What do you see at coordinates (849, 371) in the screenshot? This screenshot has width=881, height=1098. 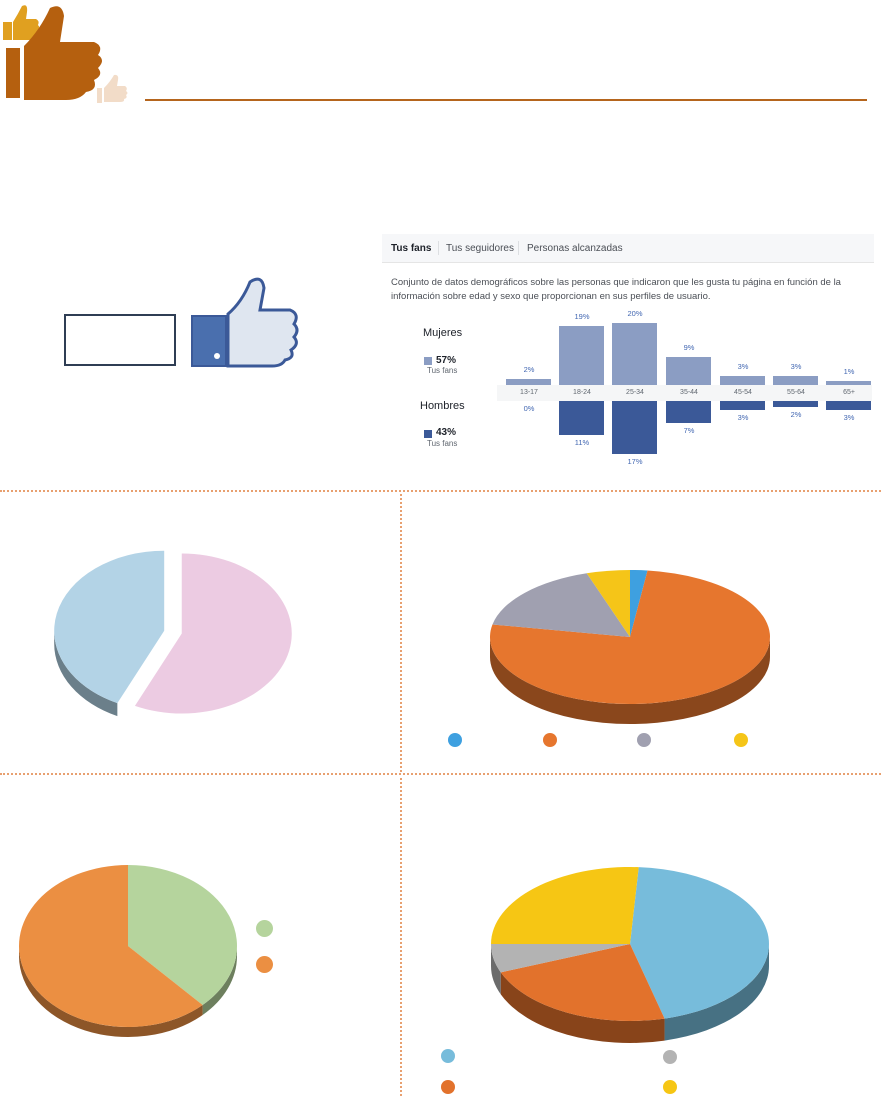 I see `women-bar-label: 1%` at bounding box center [849, 371].